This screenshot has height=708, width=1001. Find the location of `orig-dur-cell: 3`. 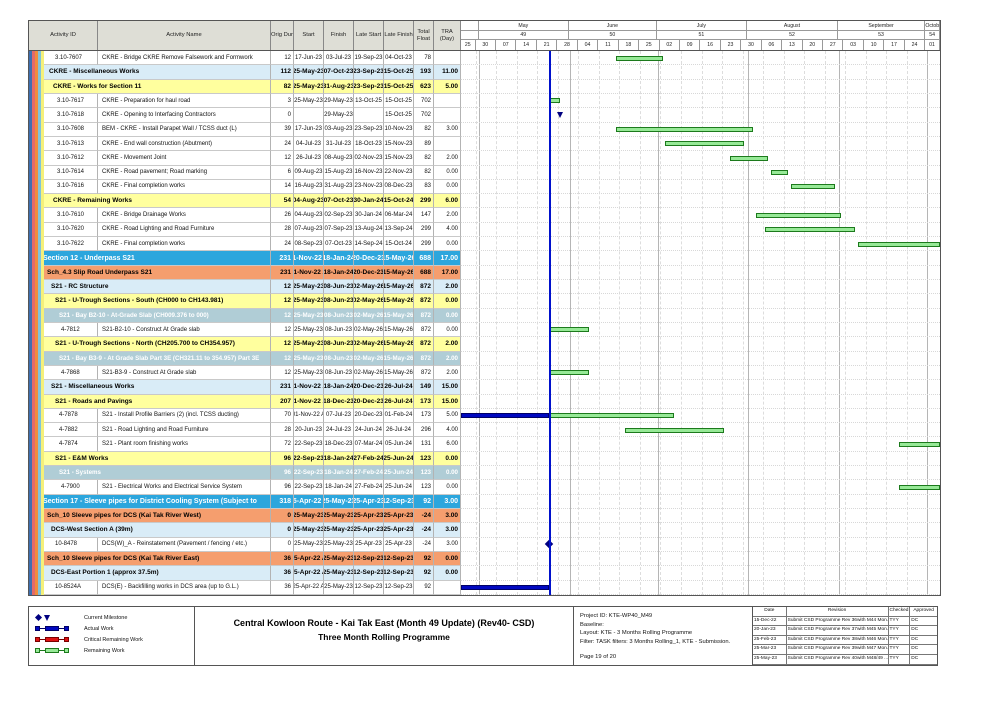

orig-dur-cell: 3 is located at coordinates (282, 101).